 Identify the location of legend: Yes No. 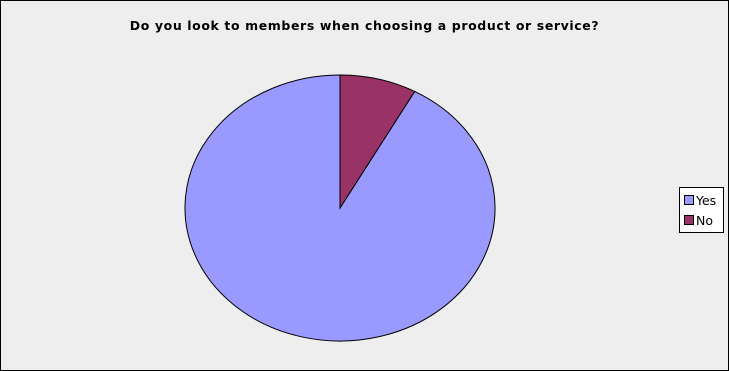
(701, 210).